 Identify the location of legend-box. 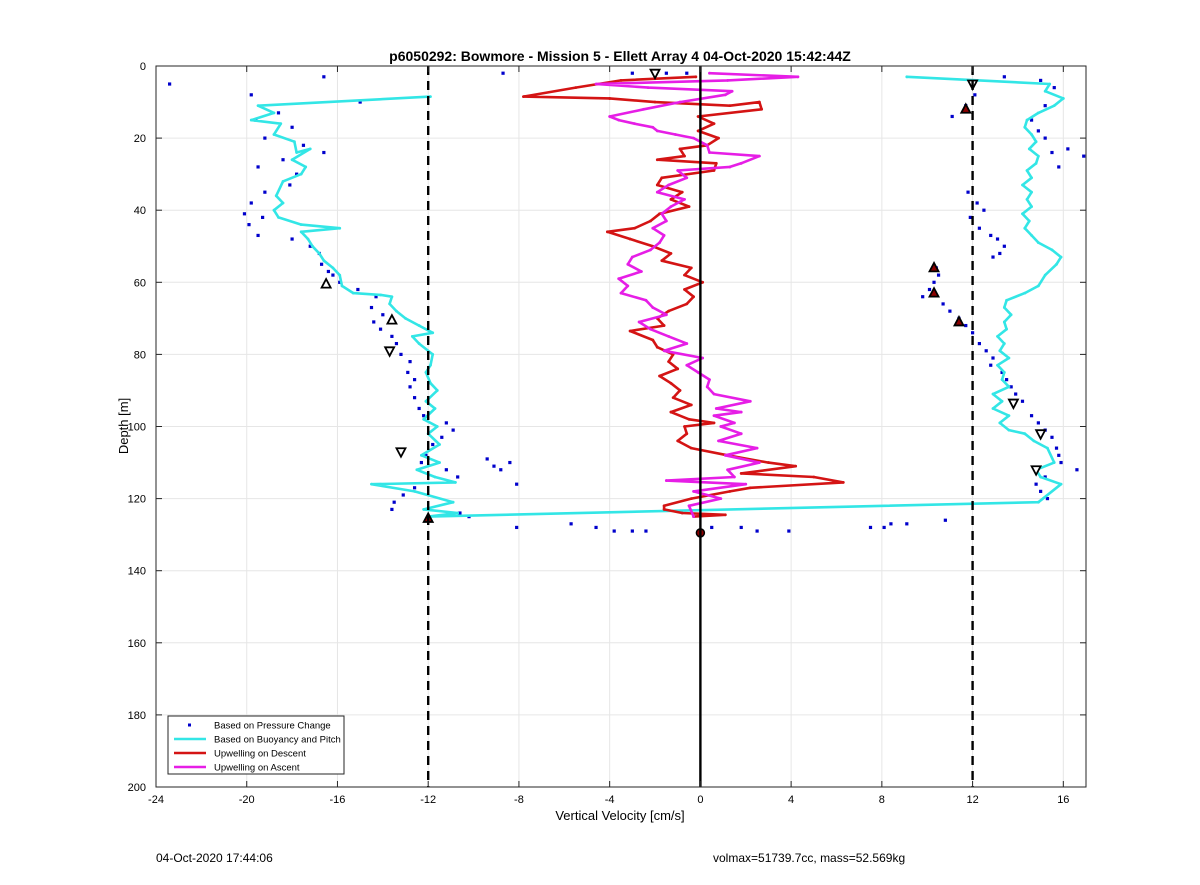
(256, 745).